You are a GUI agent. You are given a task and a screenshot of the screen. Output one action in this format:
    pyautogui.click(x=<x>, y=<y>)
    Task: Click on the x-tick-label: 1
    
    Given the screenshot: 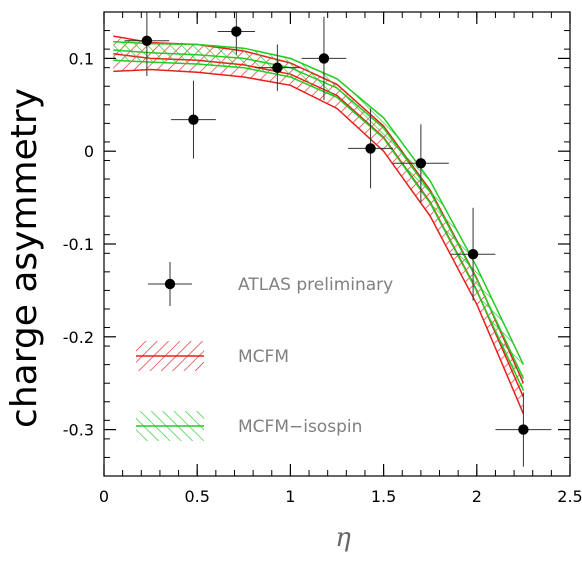 What is the action you would take?
    pyautogui.click(x=290, y=496)
    